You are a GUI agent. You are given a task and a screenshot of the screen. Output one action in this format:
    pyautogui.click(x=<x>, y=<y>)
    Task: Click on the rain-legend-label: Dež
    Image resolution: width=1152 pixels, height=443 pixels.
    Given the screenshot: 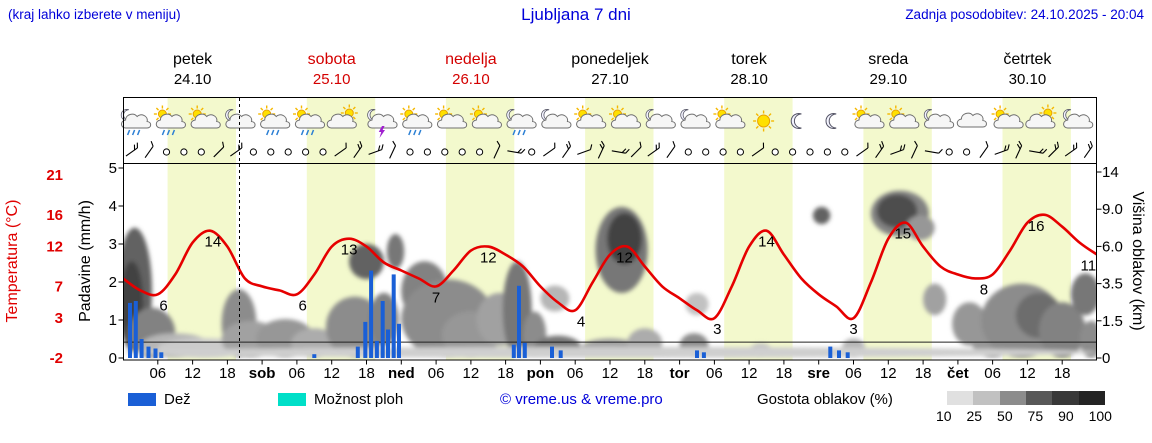 What is the action you would take?
    pyautogui.click(x=177, y=399)
    